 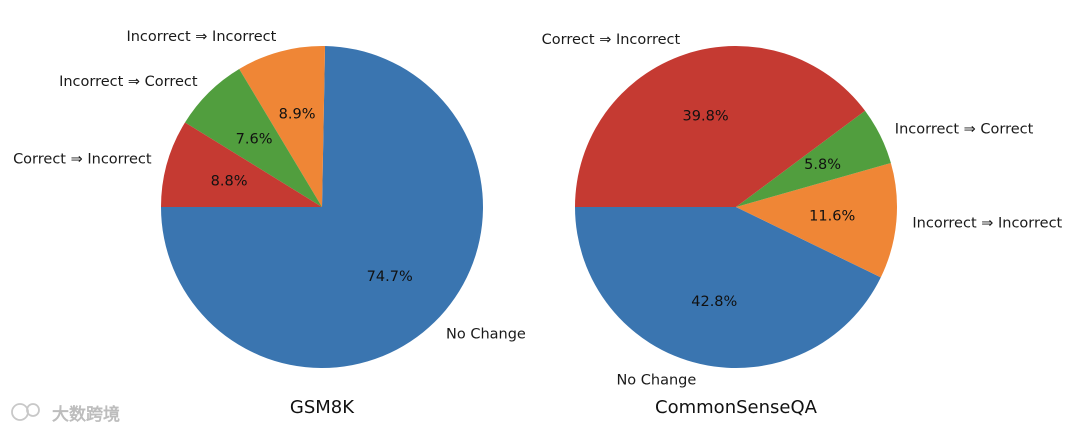 What do you see at coordinates (229, 182) in the screenshot?
I see `pct-label-correct-to-incorrect: 8.8%` at bounding box center [229, 182].